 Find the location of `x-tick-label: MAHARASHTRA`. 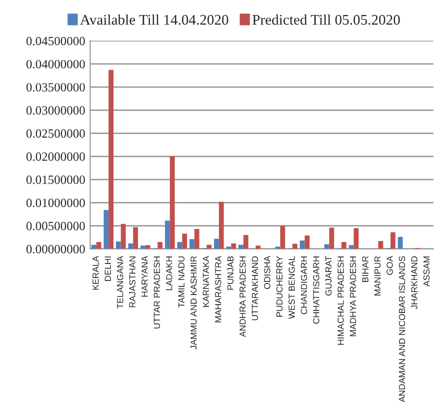

x-tick-label: MAHARASHTRA is located at coordinates (218, 289).